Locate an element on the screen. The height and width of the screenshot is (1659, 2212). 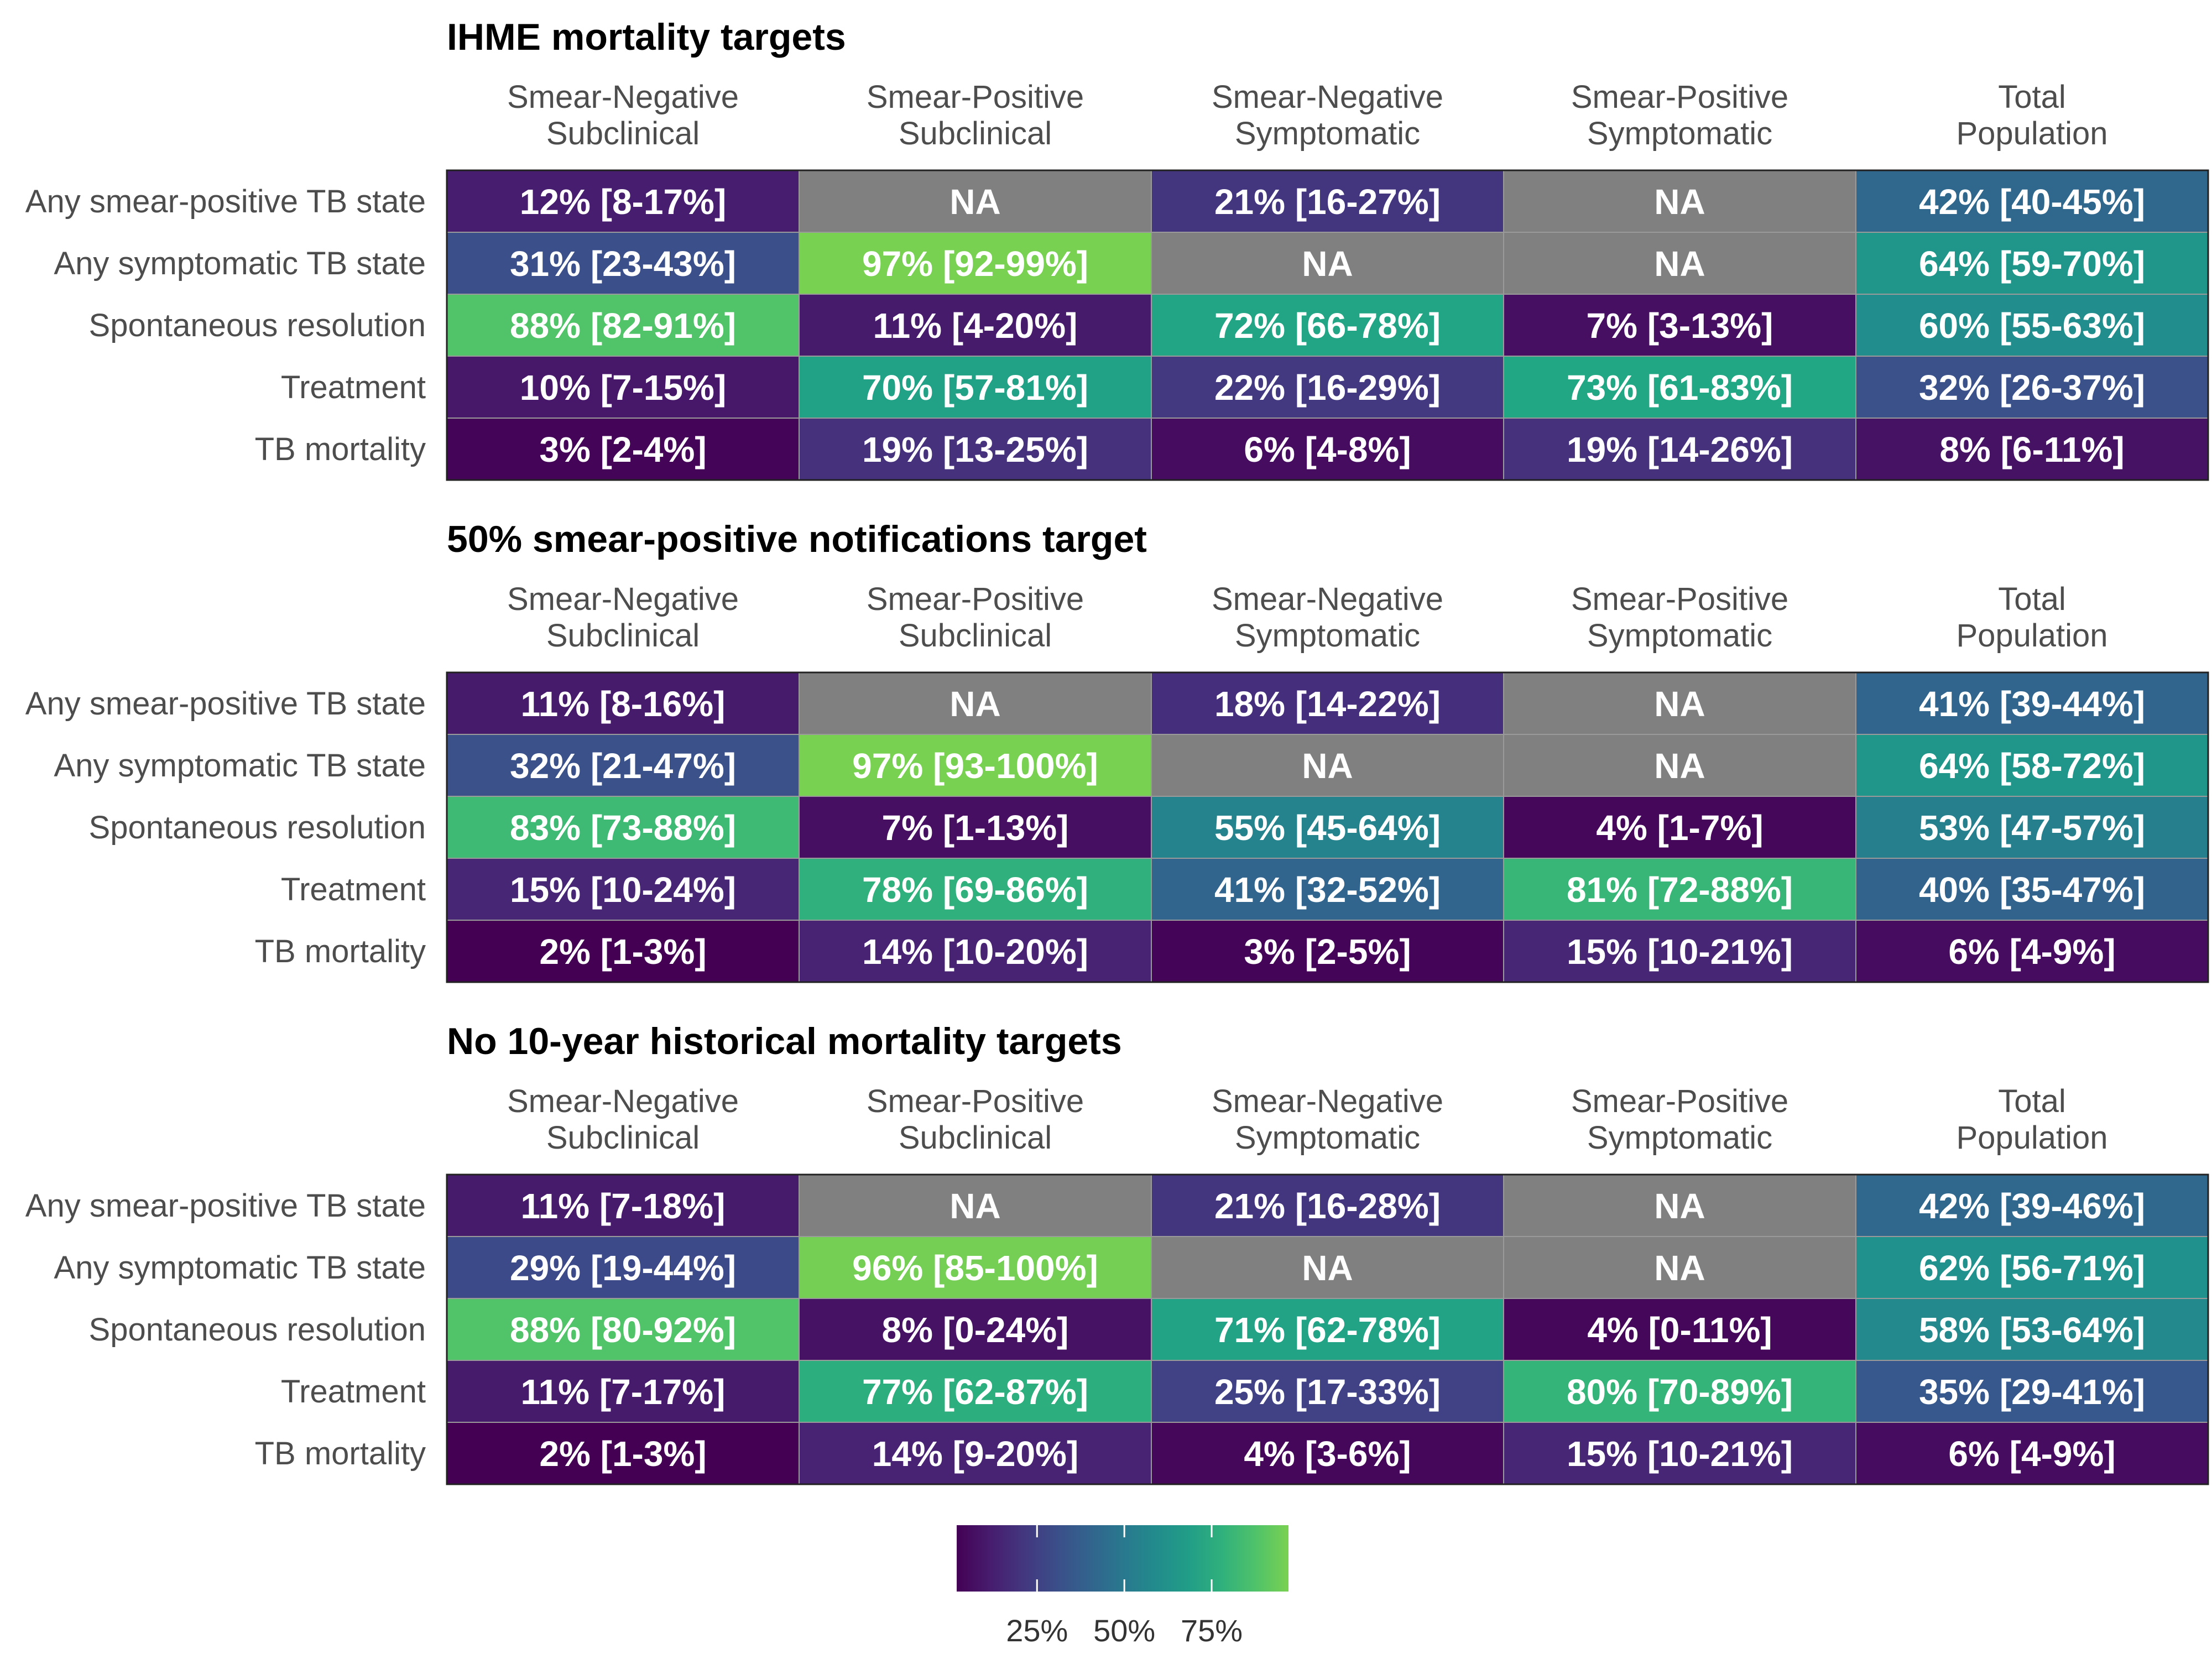
cell-label: 12% [8-17%] is located at coordinates (624, 202).